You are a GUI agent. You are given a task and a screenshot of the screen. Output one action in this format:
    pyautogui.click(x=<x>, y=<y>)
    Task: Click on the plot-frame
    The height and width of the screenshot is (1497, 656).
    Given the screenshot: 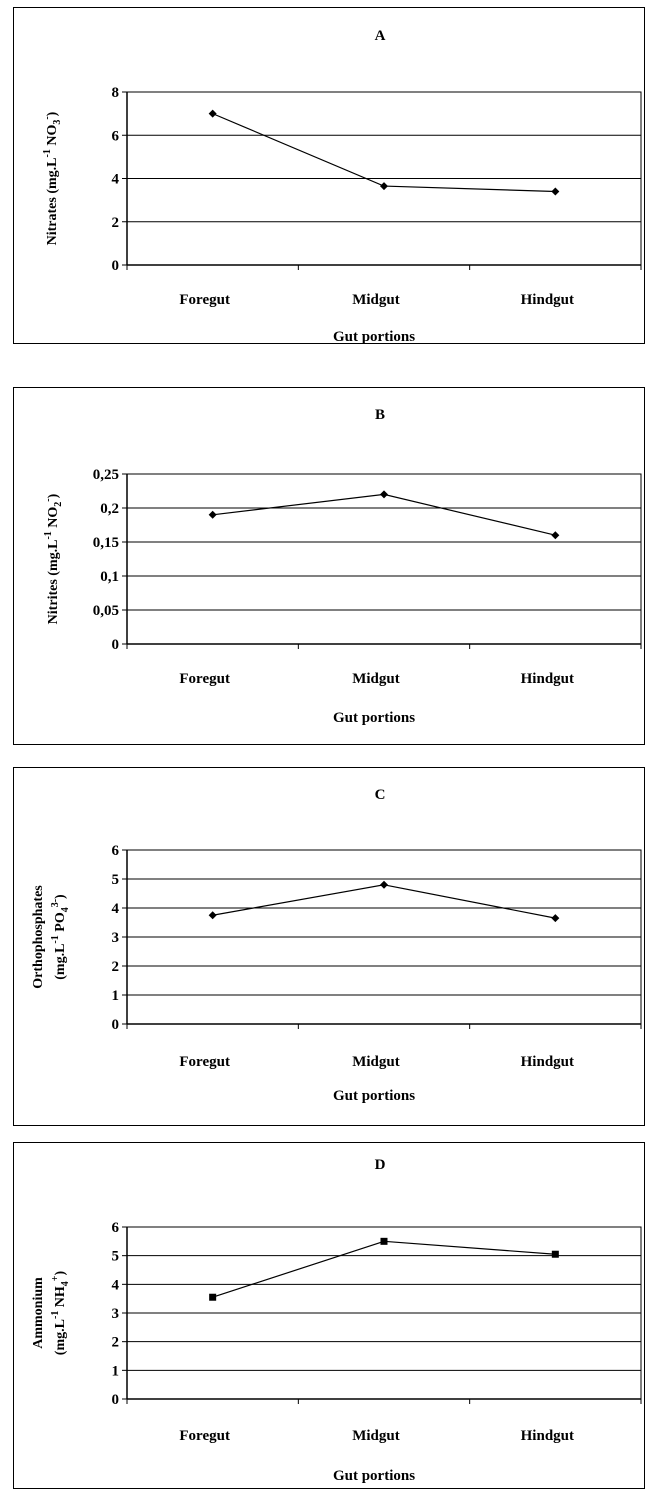 What is the action you would take?
    pyautogui.click(x=384, y=559)
    